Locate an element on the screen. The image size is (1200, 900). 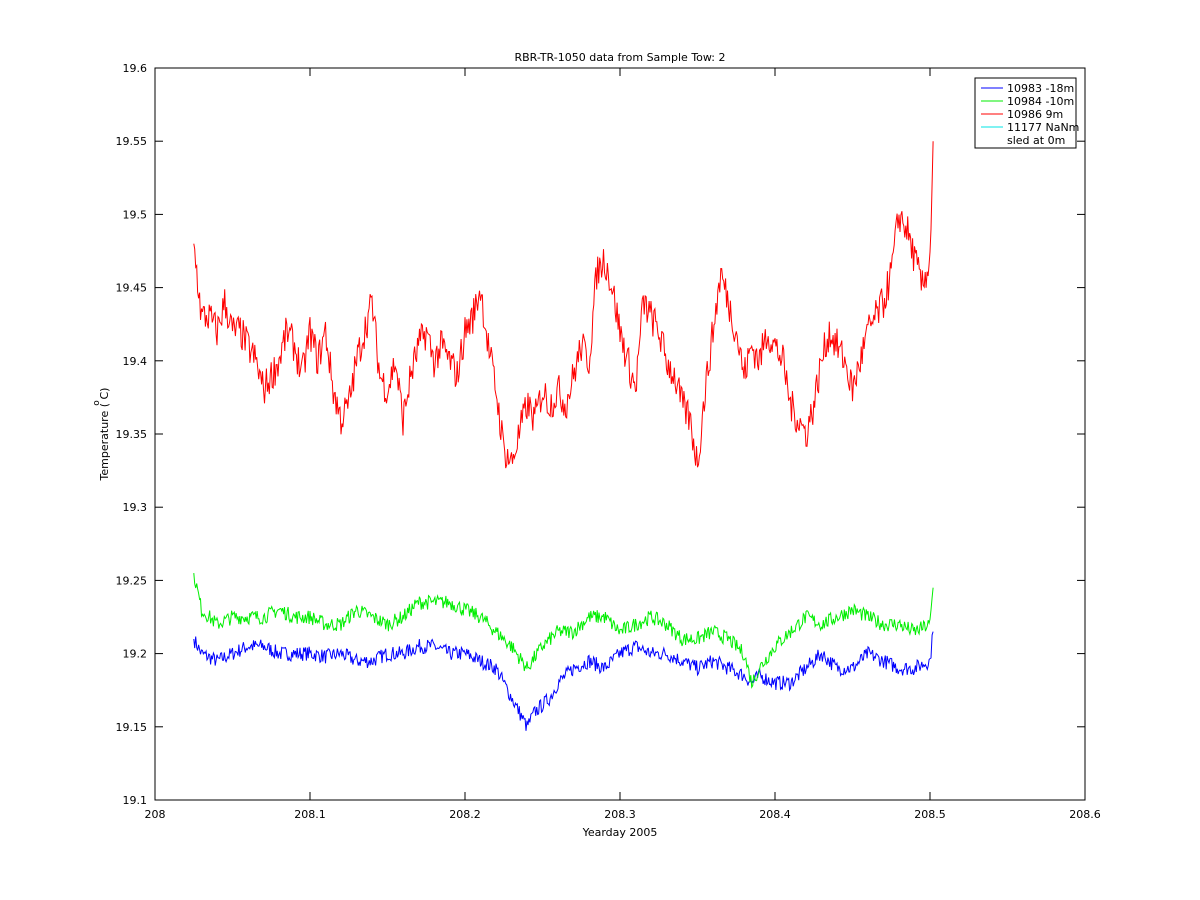
y-tick-label: 19.45 is located at coordinates (132, 288).